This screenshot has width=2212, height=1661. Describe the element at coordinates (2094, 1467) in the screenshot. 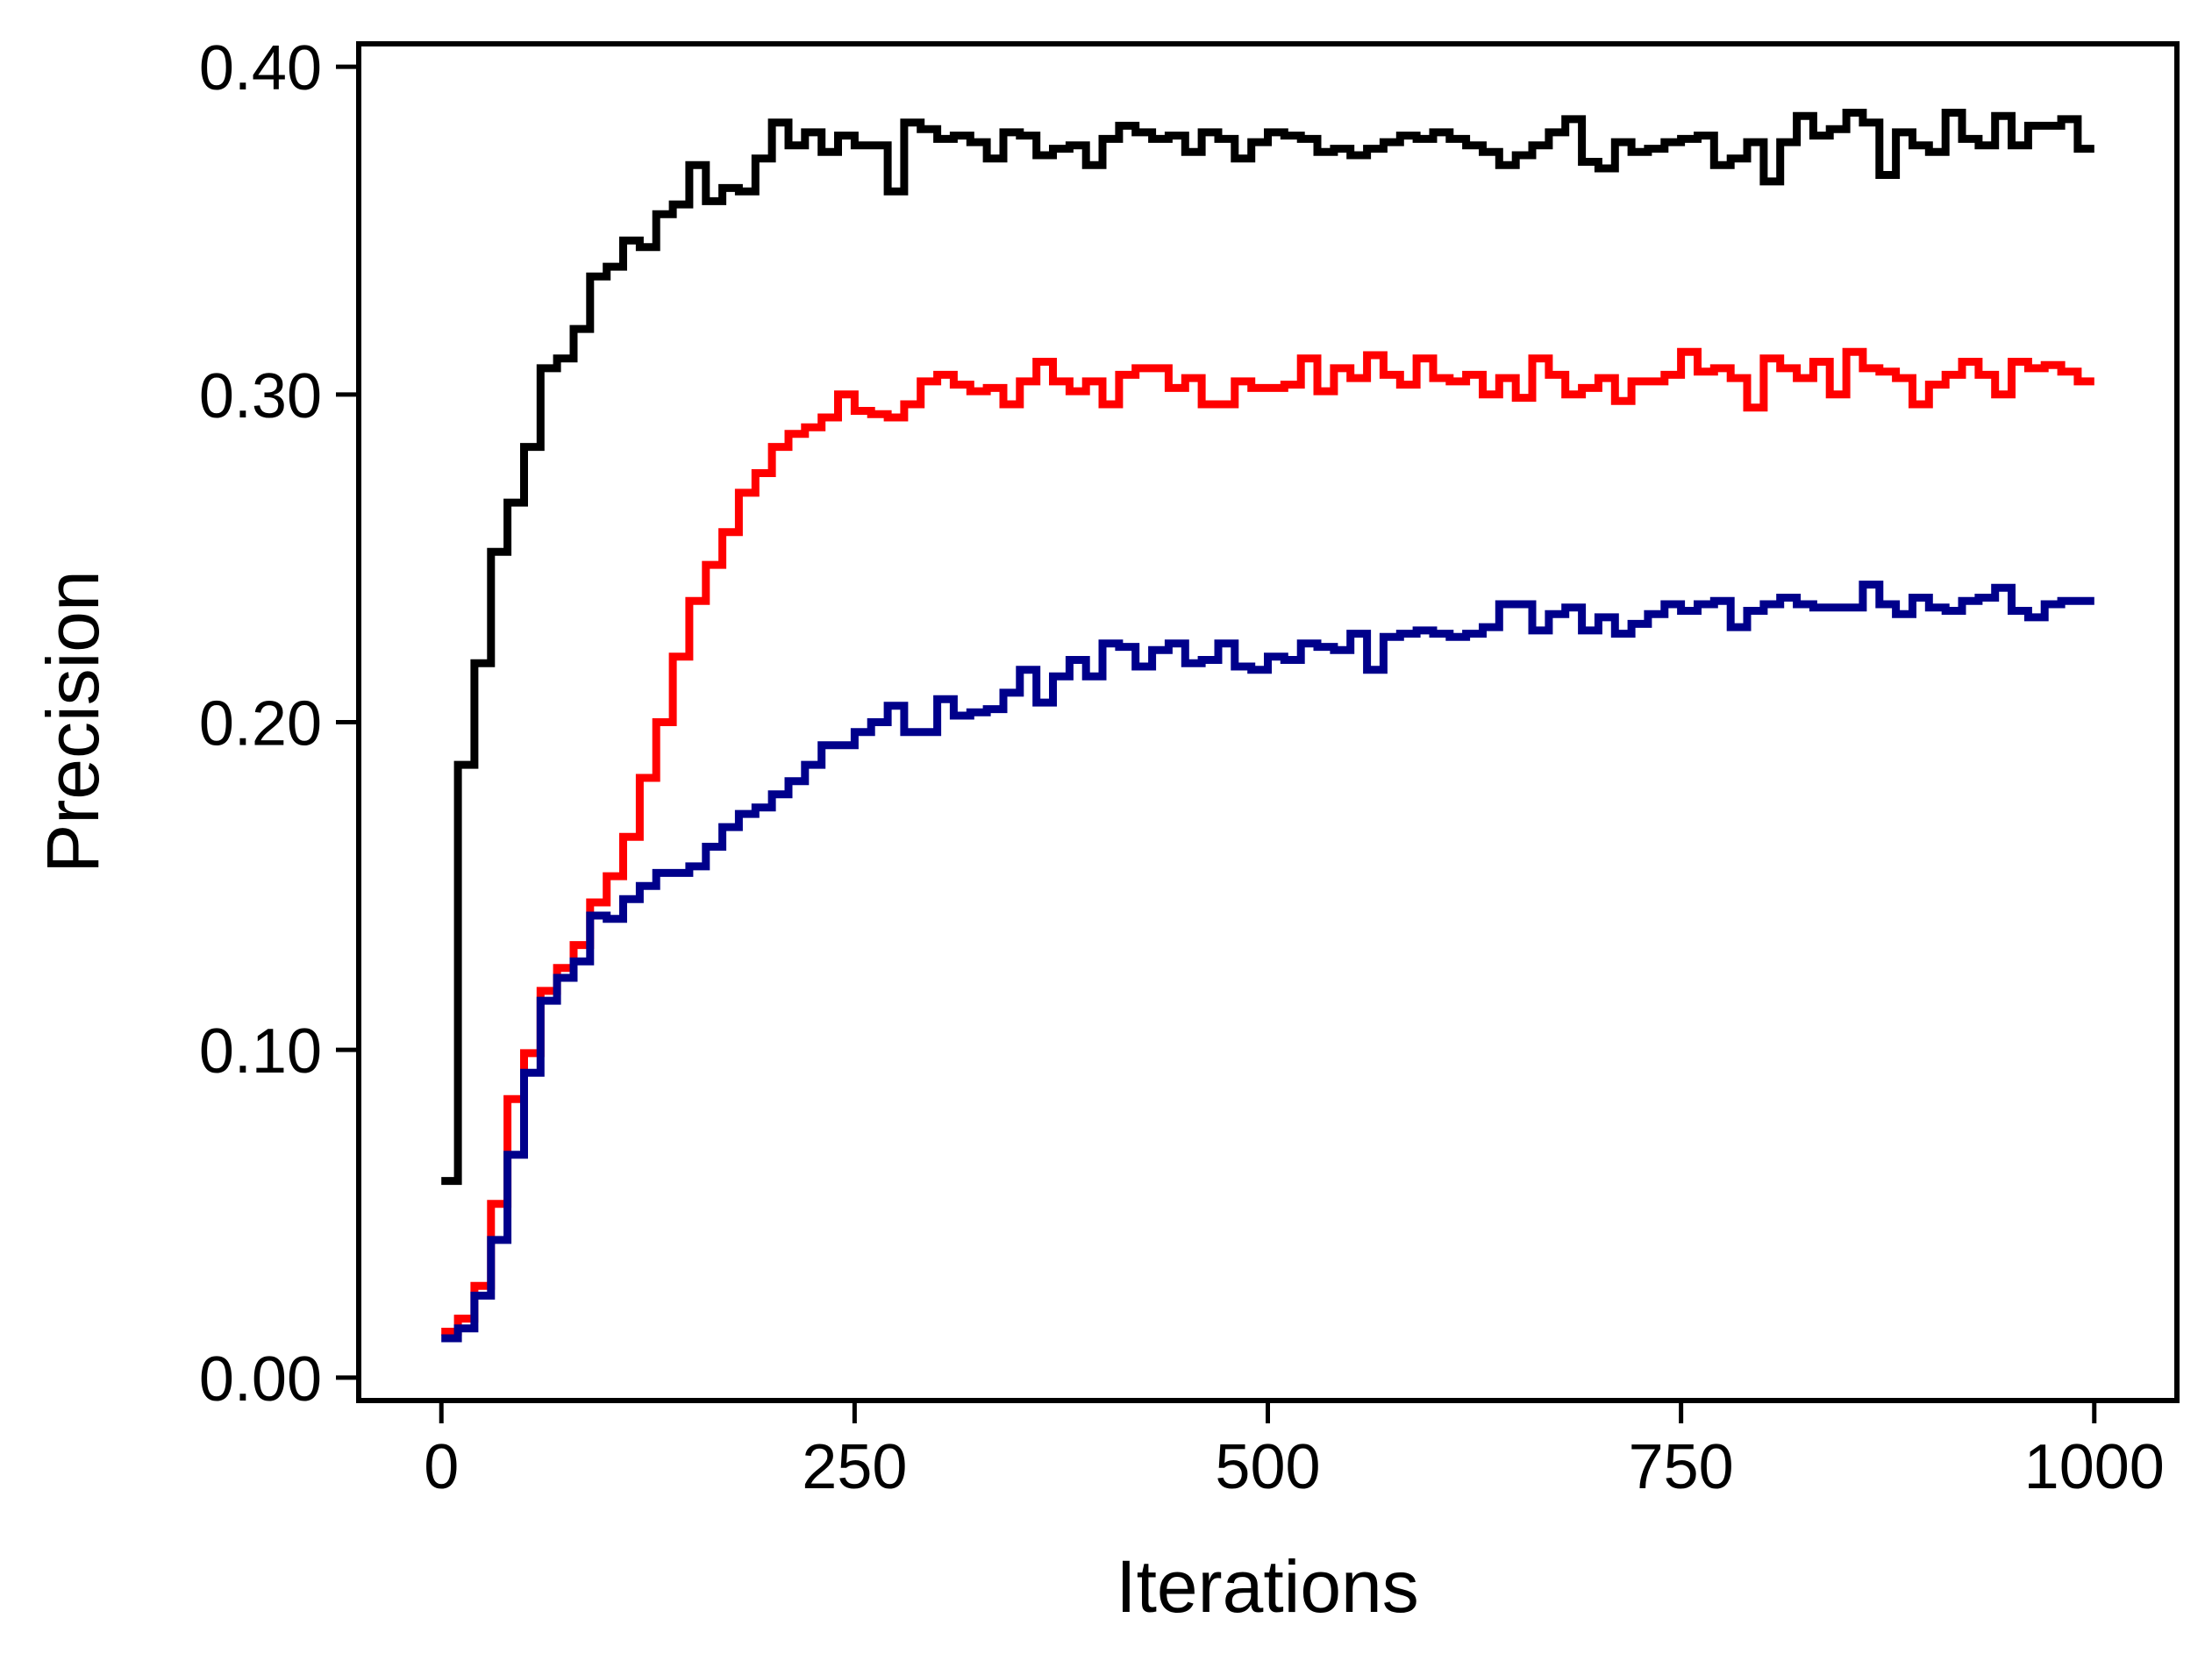

I see `x-tick-label: 1000` at that location.